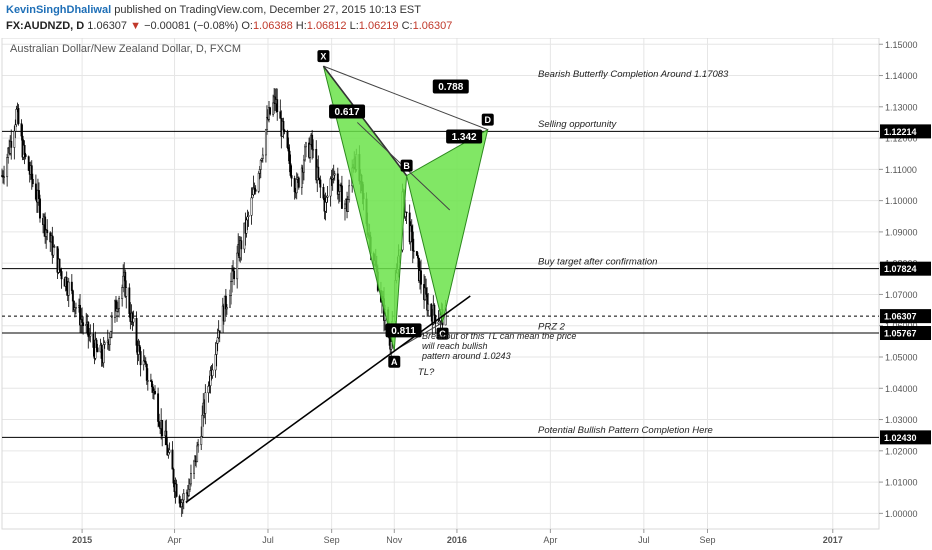 The width and height of the screenshot is (932, 550). What do you see at coordinates (457, 537) in the screenshot?
I see `time-axis: 2015 Apr Jul Sep Nov 2016 Apr Jul Sep 2017` at bounding box center [457, 537].